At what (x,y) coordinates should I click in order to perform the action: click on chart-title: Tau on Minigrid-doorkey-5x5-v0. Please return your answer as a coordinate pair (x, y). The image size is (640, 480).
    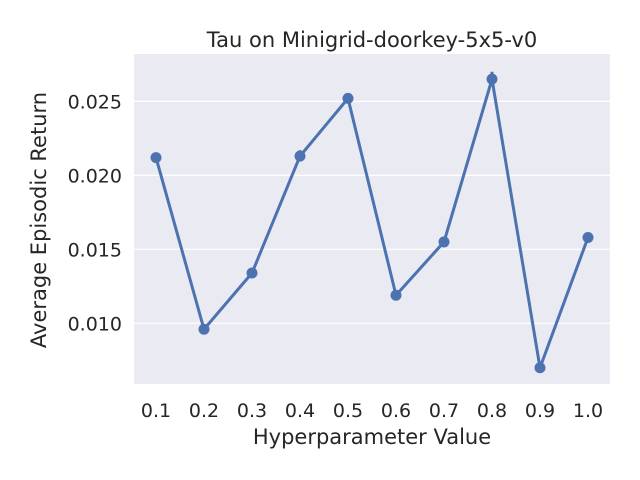
    Looking at the image, I should click on (371, 40).